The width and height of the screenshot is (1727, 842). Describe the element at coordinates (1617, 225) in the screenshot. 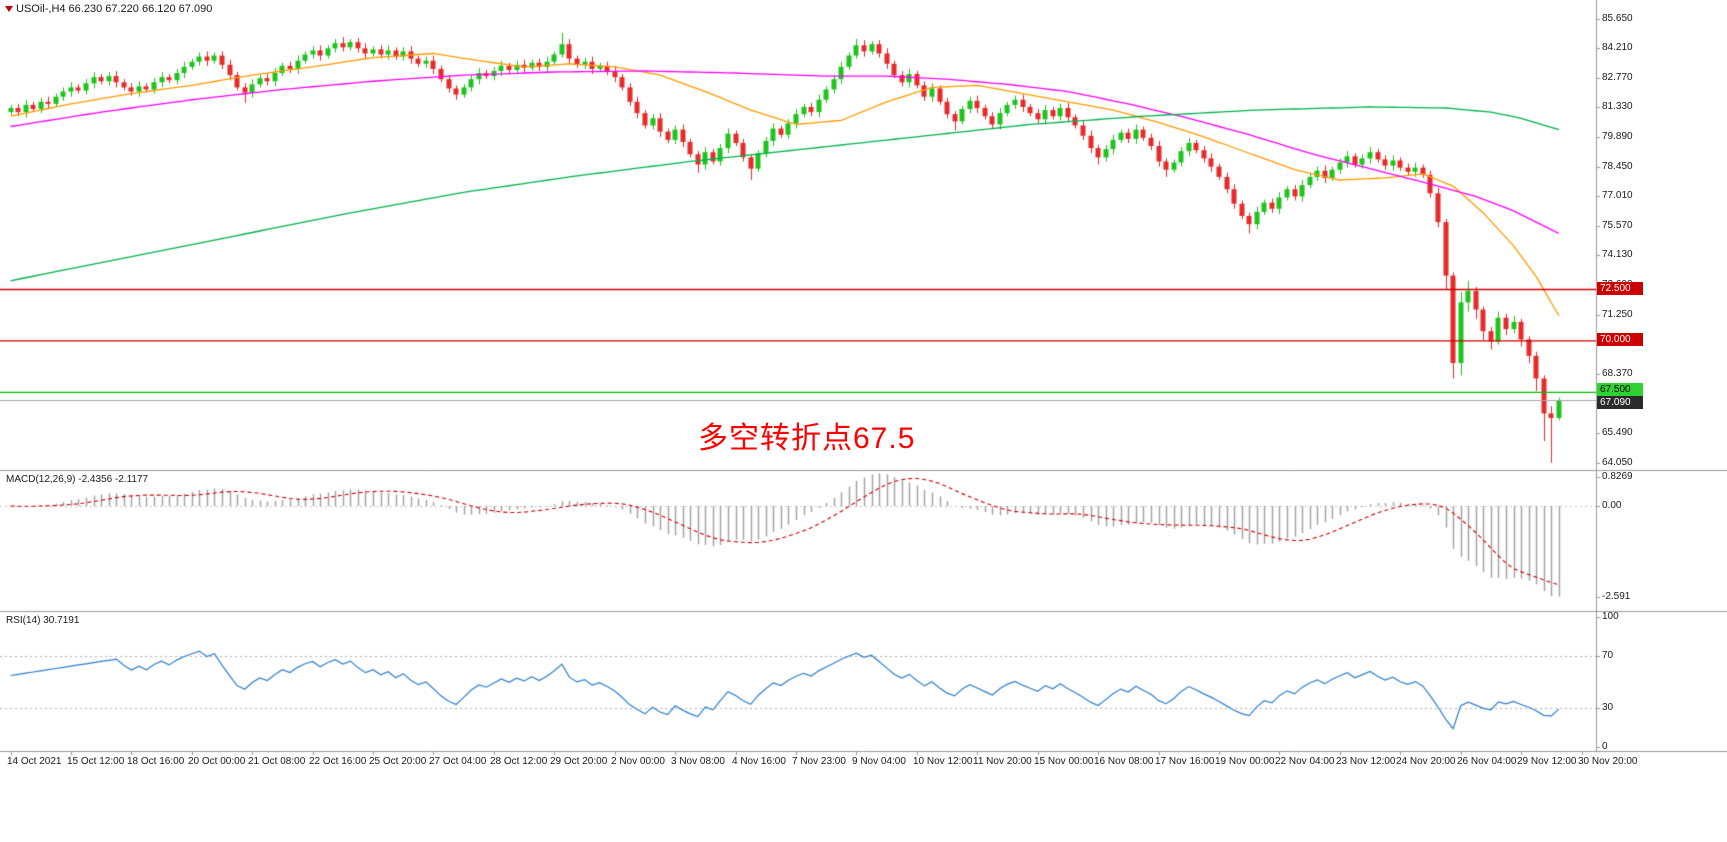

I see `price-axis-label: 75.570` at that location.